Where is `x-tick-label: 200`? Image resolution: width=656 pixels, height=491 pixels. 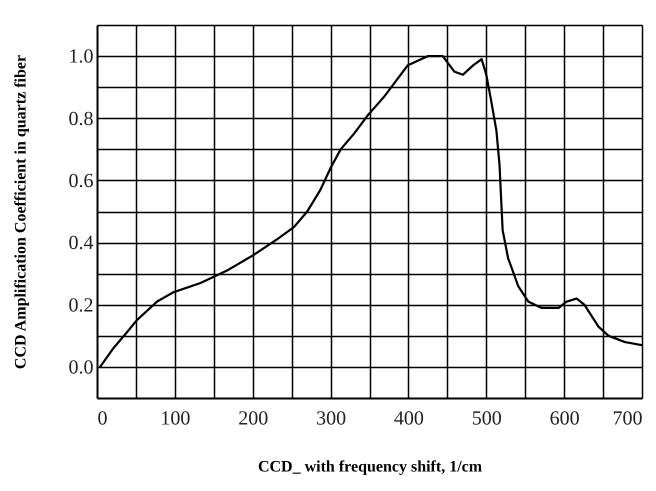
x-tick-label: 200 is located at coordinates (253, 419).